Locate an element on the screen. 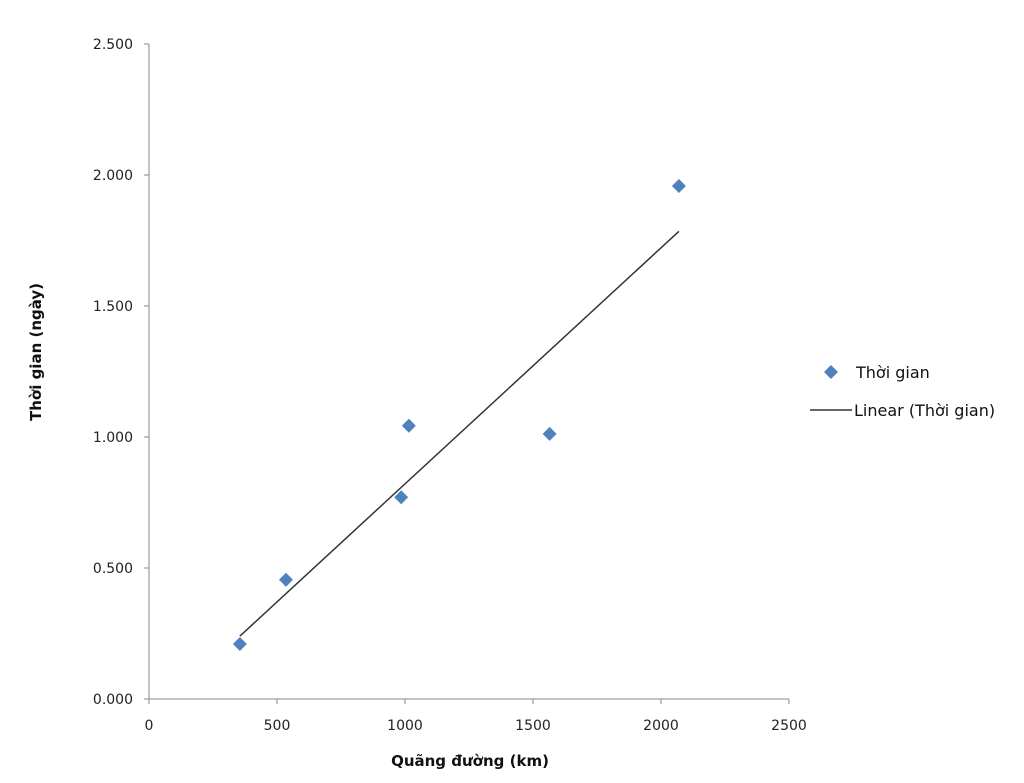  x-tick-label: 500 is located at coordinates (277, 726).